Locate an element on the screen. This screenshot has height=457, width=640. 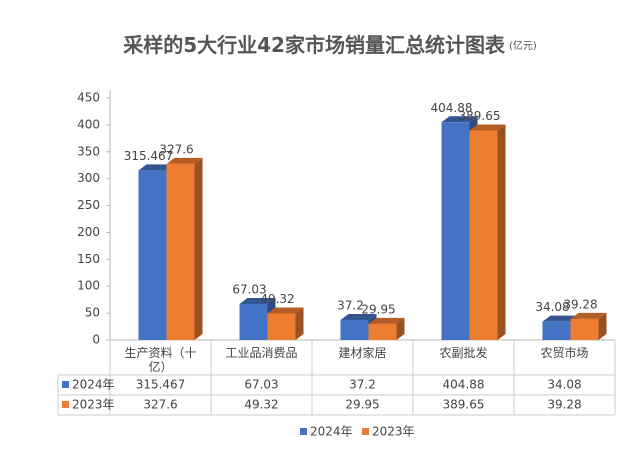
table-cell: 67.03 is located at coordinates (261, 385).